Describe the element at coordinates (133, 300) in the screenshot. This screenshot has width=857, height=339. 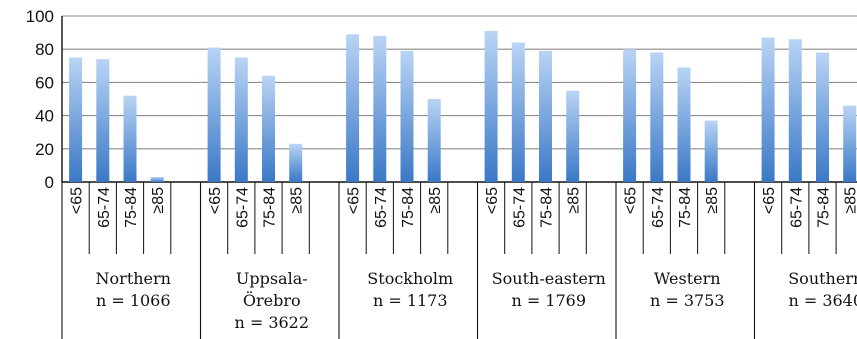
I see `group-sample-size: n = 1066` at that location.